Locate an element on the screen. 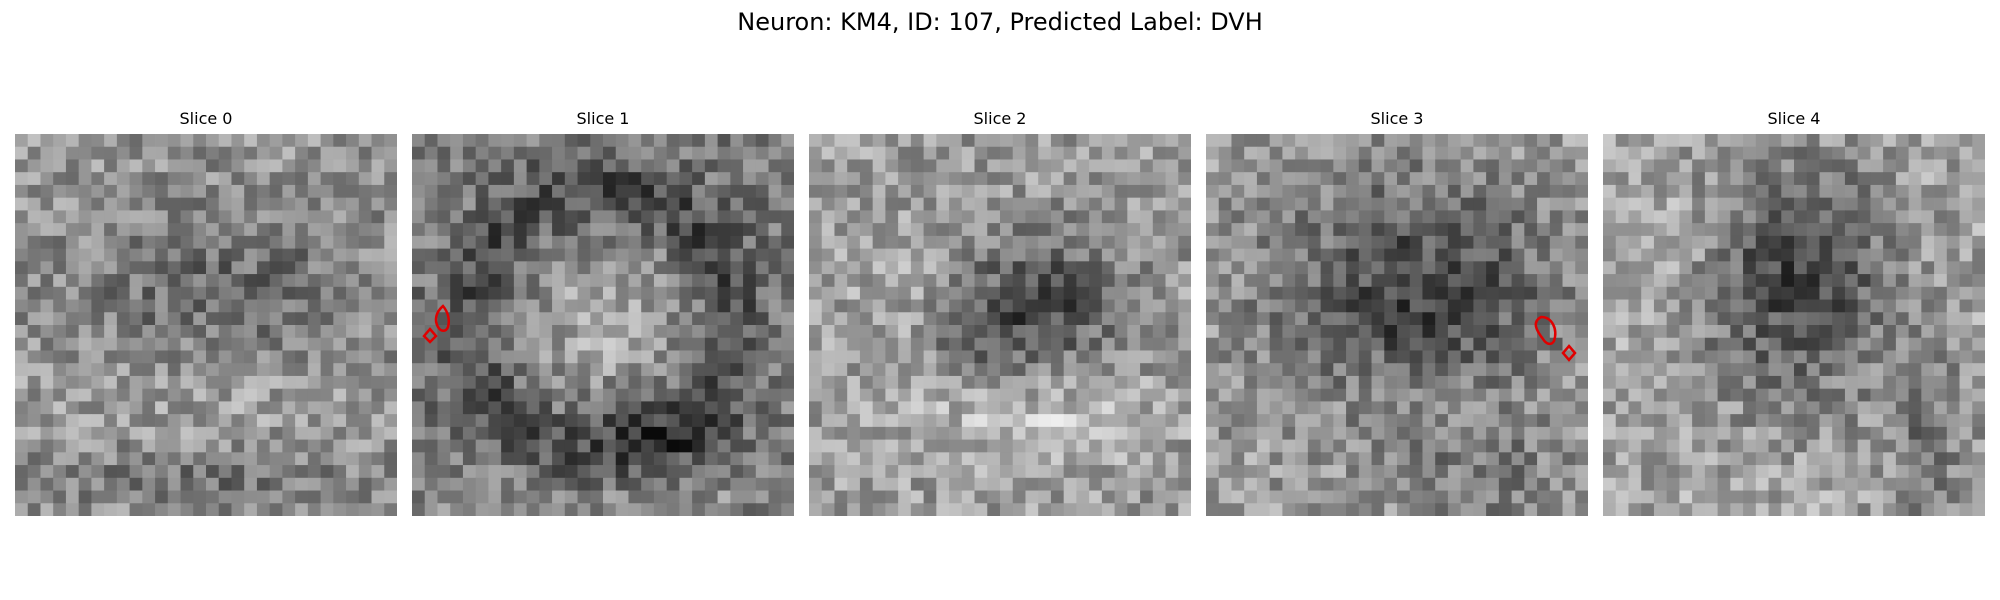 The height and width of the screenshot is (600, 2000). slice-title: Slice 4 is located at coordinates (1794, 118).